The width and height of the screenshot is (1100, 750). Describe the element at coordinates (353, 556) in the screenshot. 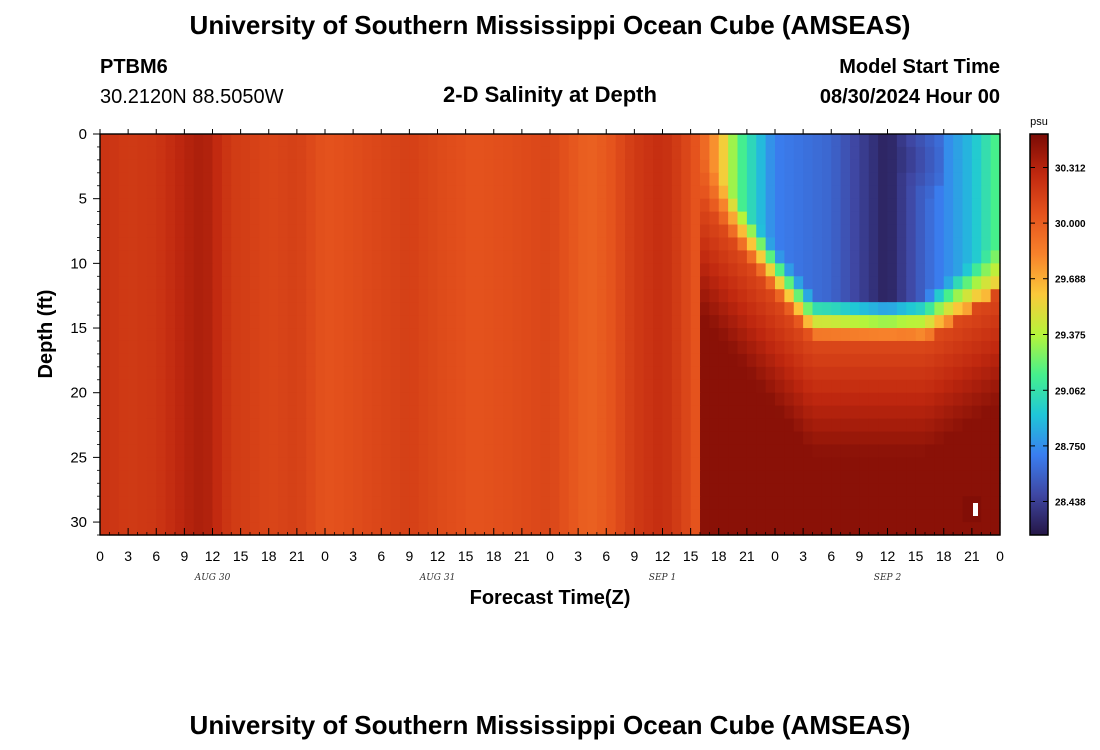

I see `x-tick-label: 3` at that location.